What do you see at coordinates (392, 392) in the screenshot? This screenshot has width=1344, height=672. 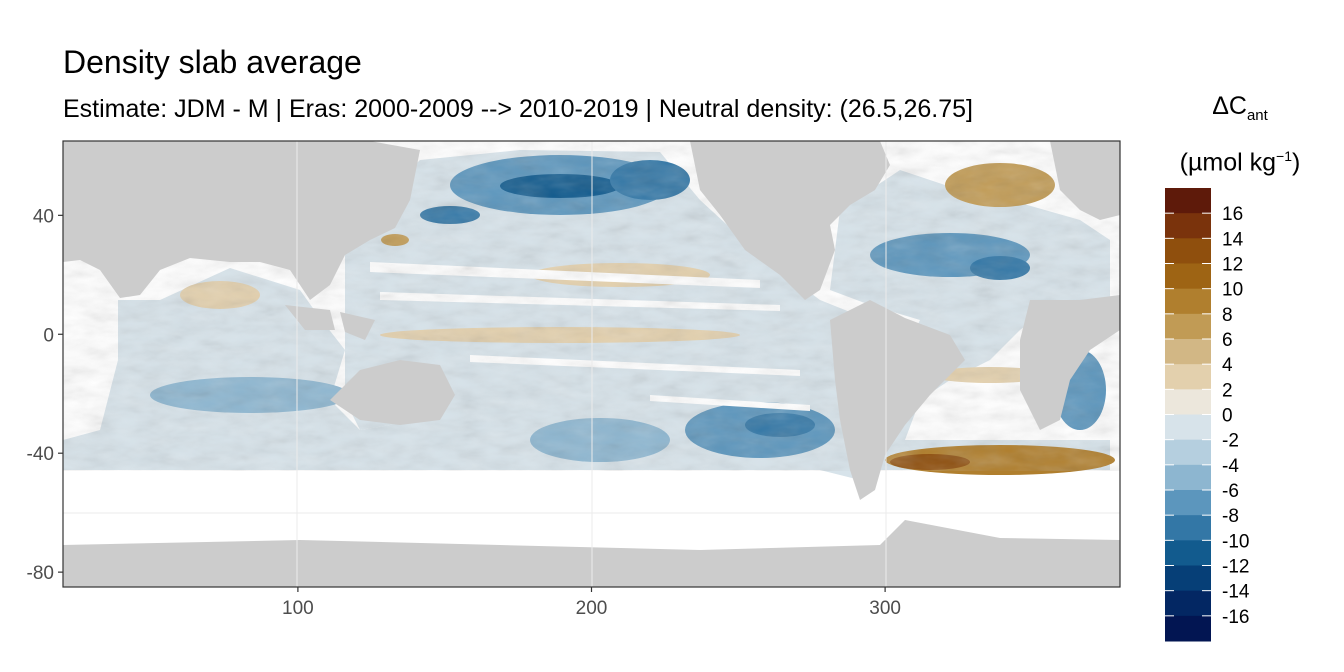 I see `australia-land` at bounding box center [392, 392].